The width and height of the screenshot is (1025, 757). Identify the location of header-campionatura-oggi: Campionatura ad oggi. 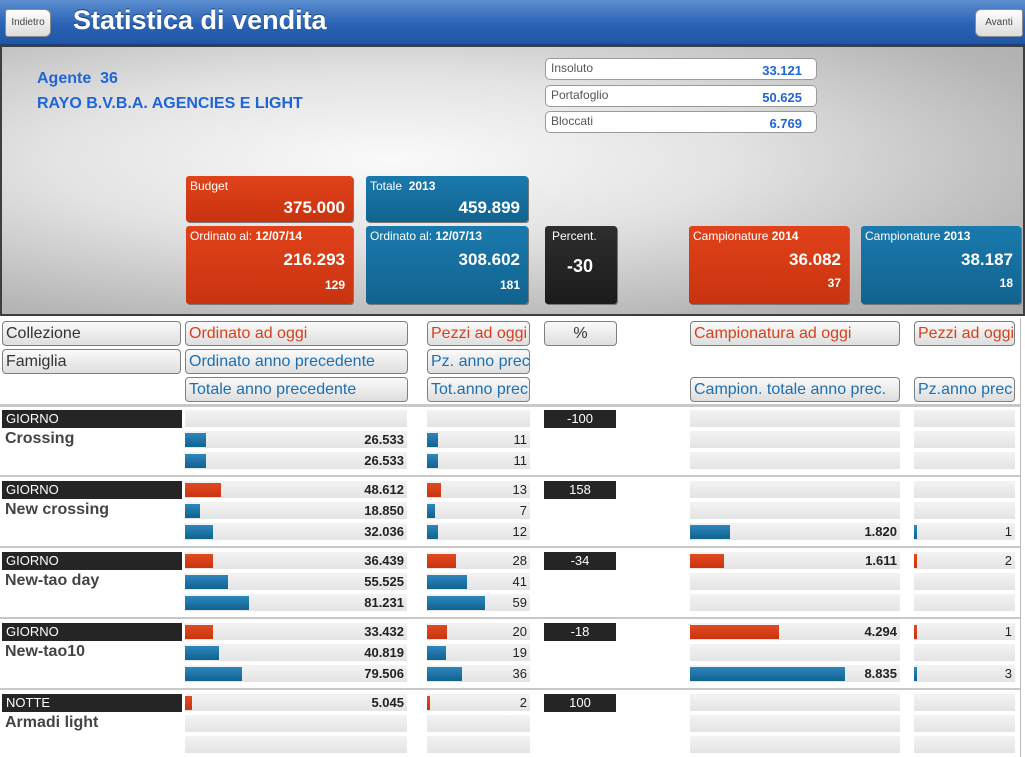
(795, 333).